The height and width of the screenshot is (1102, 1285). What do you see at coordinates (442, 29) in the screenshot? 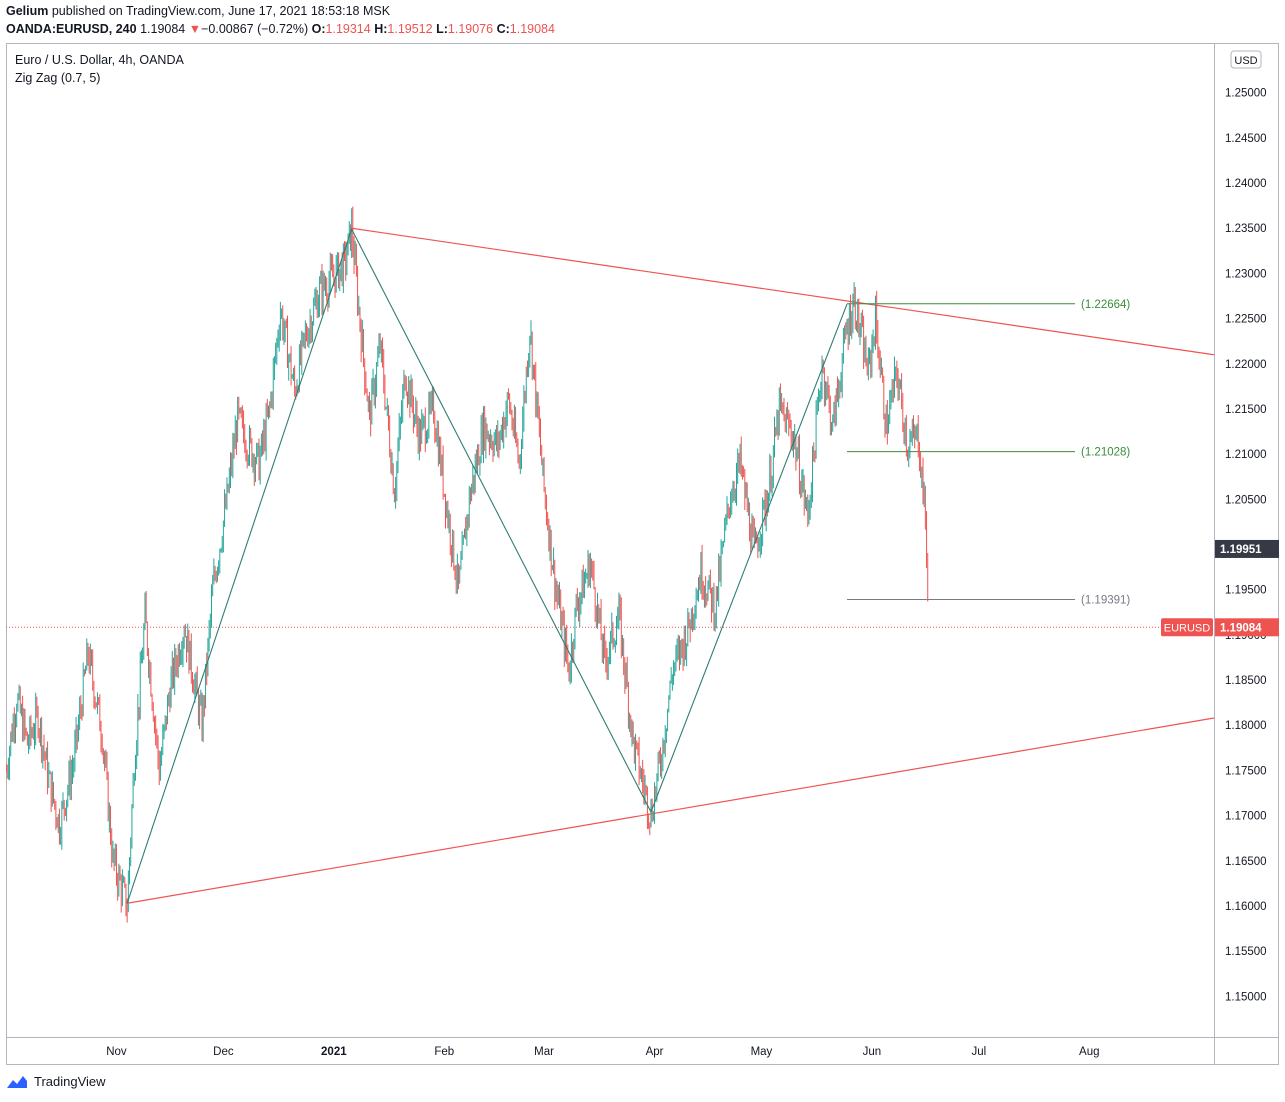
I see `low-label: L:` at bounding box center [442, 29].